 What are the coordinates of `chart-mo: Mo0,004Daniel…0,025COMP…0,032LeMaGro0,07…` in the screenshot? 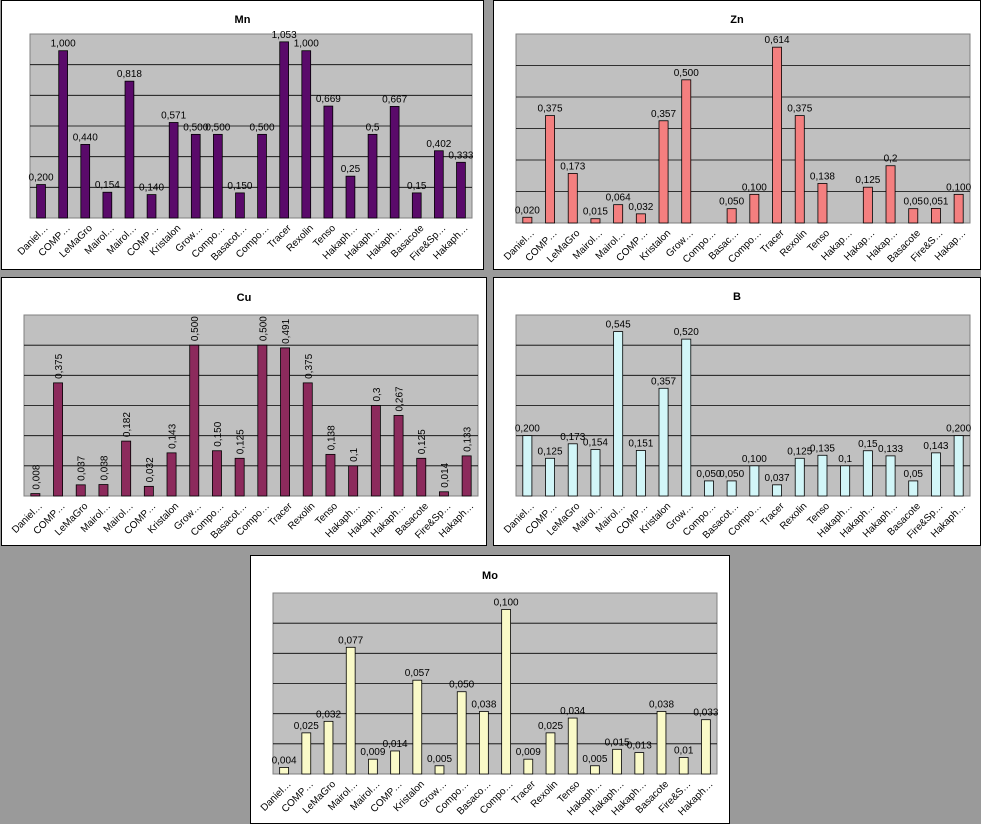 It's located at (489, 694).